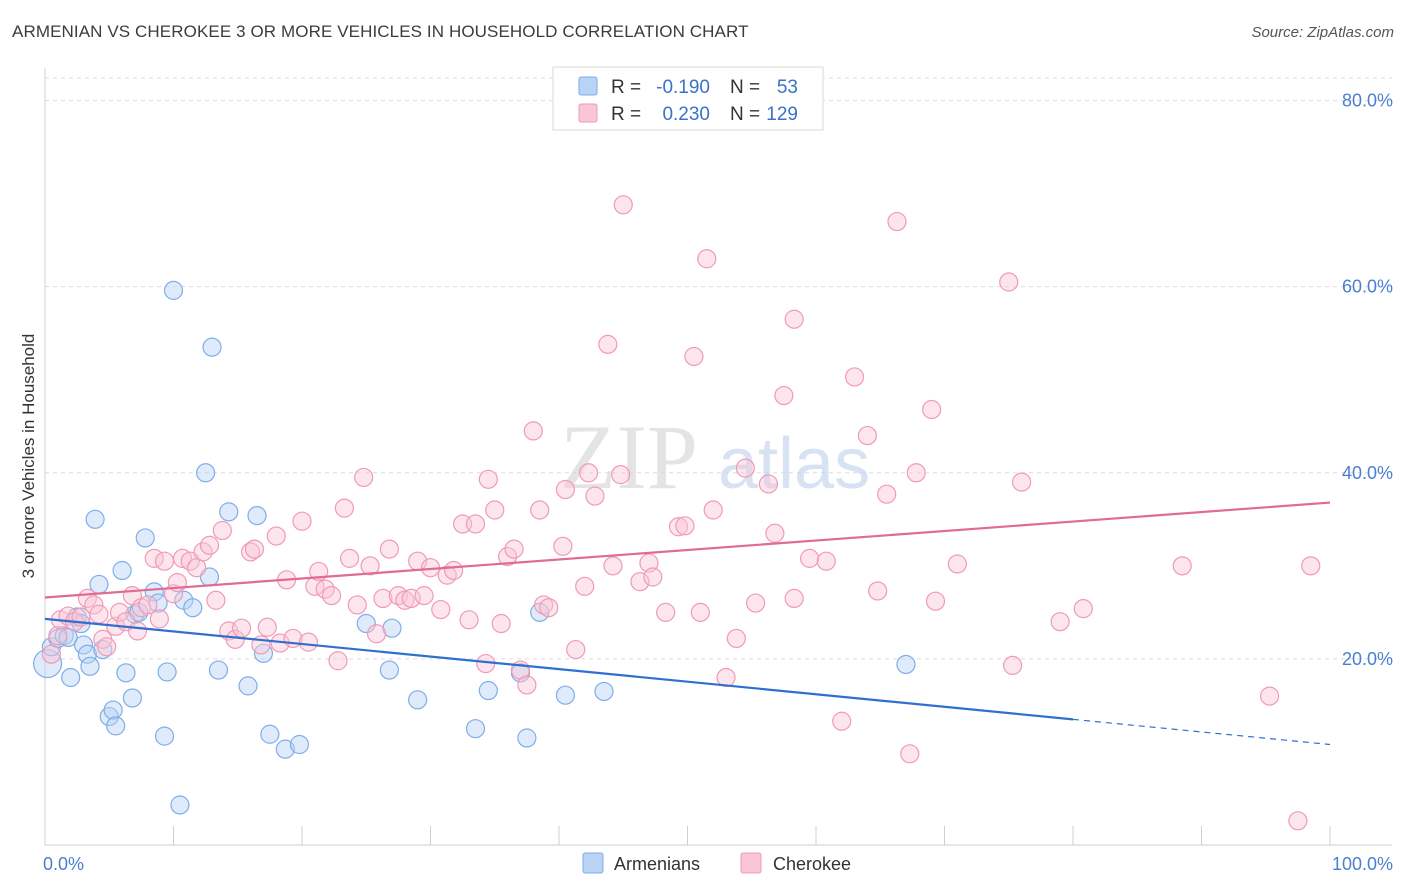  I want to click on x-tick-label-max: 100.0%, so click(1362, 864).